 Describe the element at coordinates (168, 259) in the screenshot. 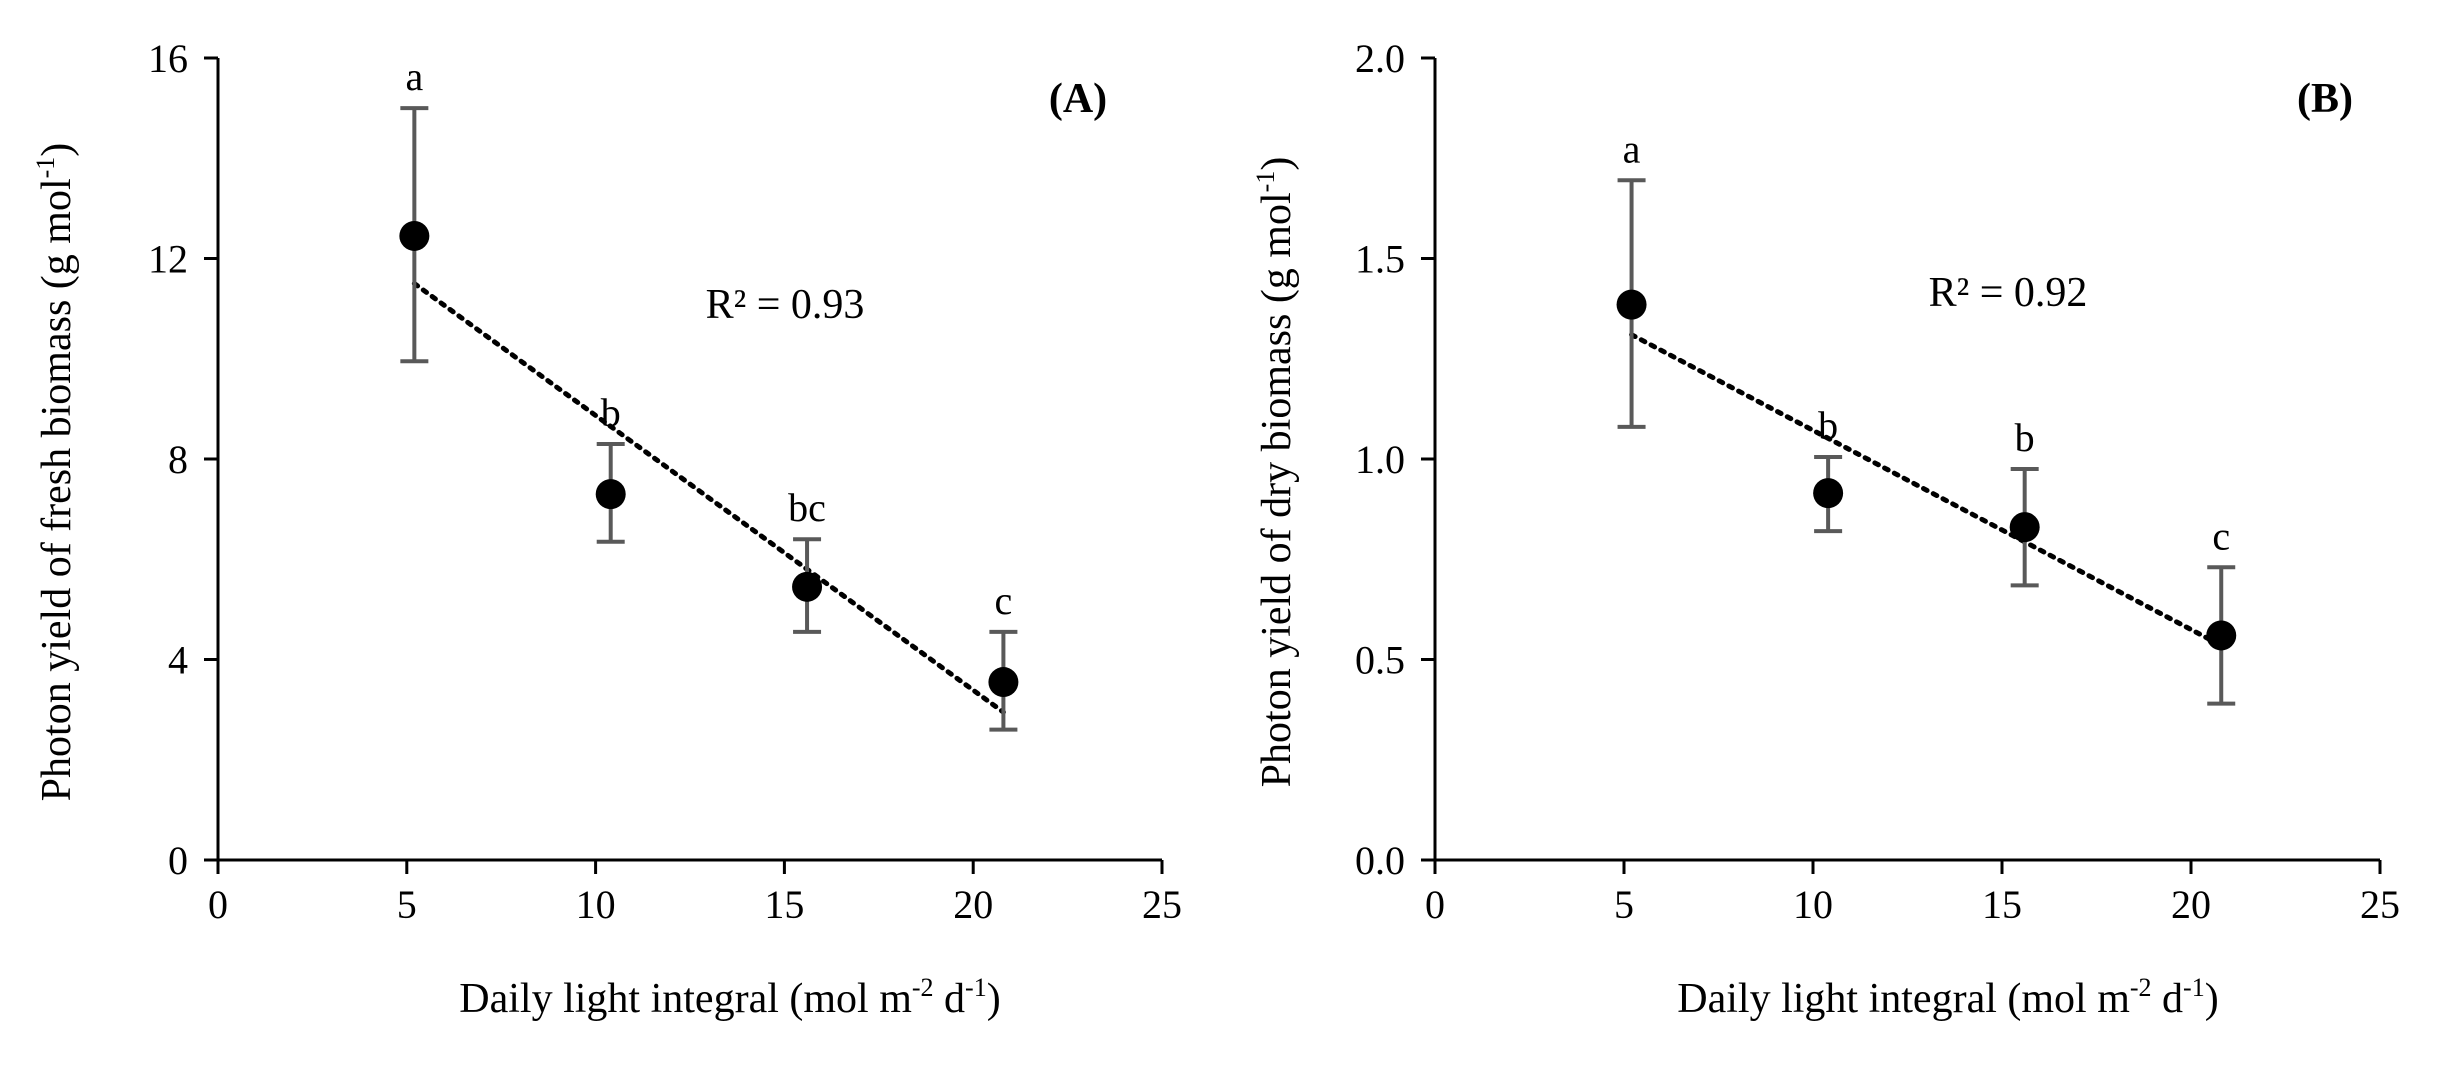

I see `y-tick-label: 12` at that location.